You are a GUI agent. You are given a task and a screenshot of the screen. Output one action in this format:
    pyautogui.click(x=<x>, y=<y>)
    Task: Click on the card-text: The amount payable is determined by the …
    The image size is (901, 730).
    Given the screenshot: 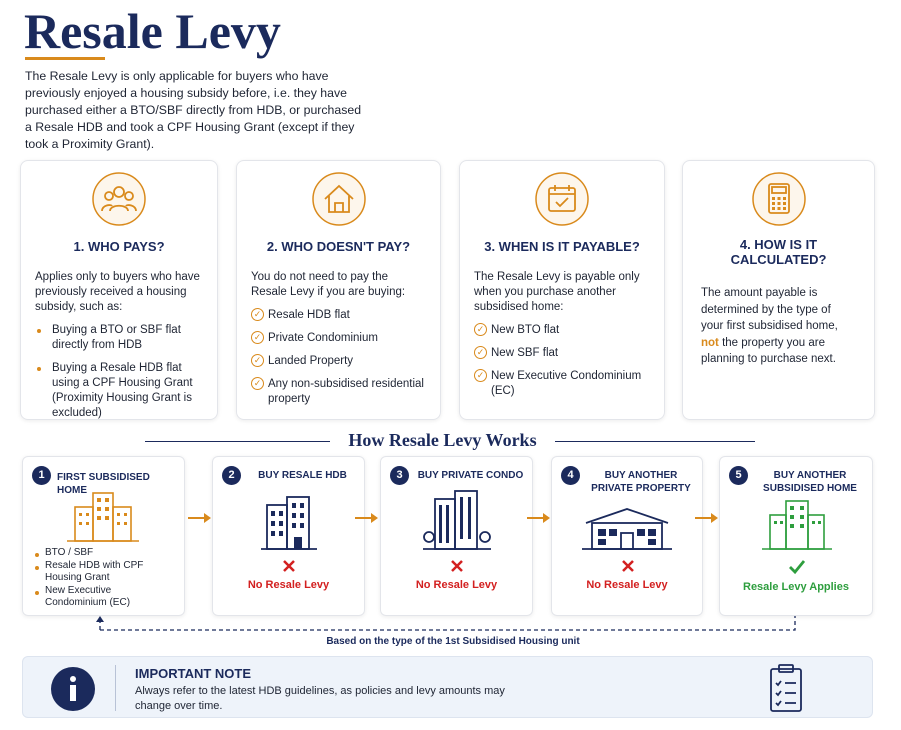 What is the action you would take?
    pyautogui.click(x=778, y=326)
    